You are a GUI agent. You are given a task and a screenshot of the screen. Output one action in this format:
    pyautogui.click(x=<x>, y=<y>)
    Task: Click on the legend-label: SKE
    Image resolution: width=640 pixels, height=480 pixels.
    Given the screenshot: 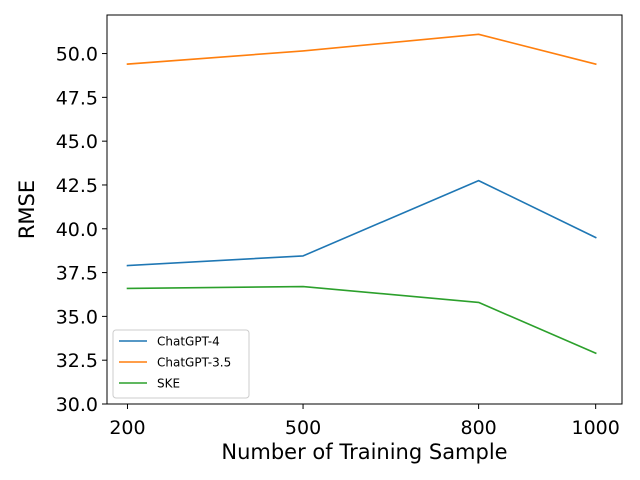 What is the action you would take?
    pyautogui.click(x=168, y=384)
    